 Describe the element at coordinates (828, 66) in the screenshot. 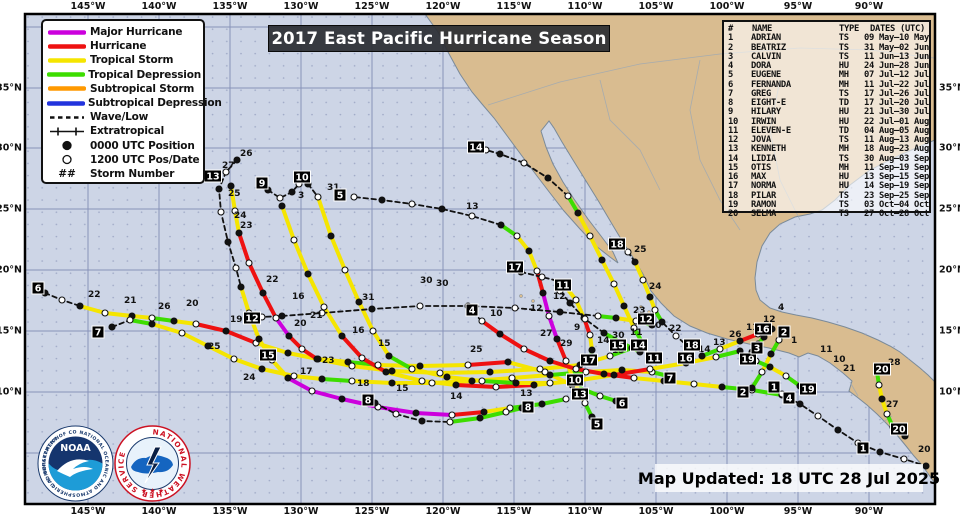

I see `storm-table-row: 4 DORA HU 24 Jun–28 Jun` at that location.